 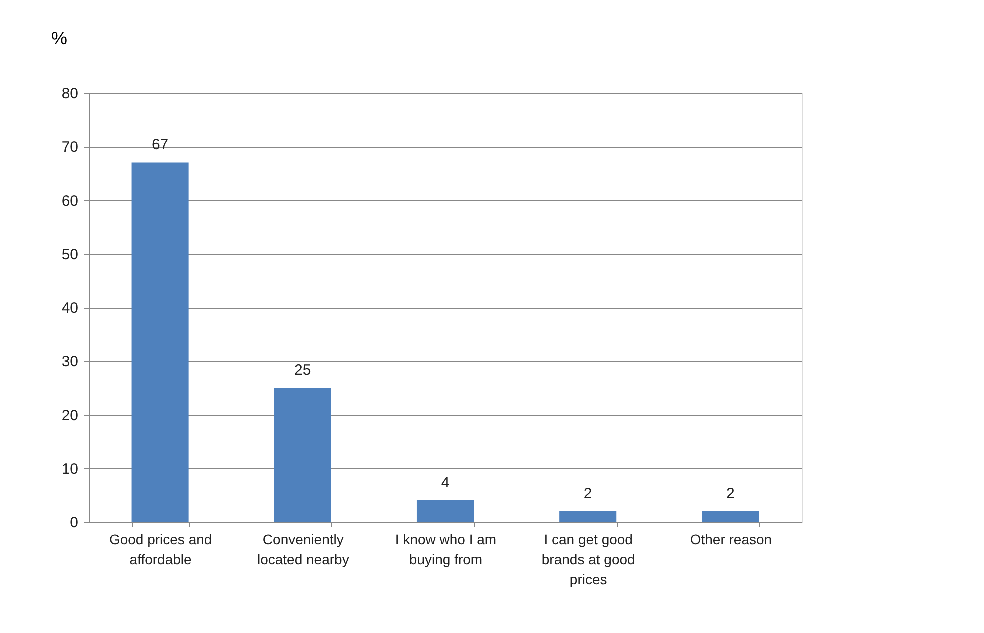 What do you see at coordinates (70, 94) in the screenshot?
I see `y-tick-label: 80` at bounding box center [70, 94].